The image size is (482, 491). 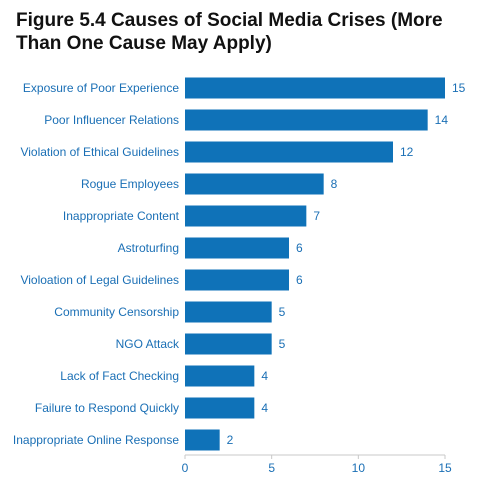 What do you see at coordinates (96, 440) in the screenshot?
I see `category-label: Inappropriate Online Response` at bounding box center [96, 440].